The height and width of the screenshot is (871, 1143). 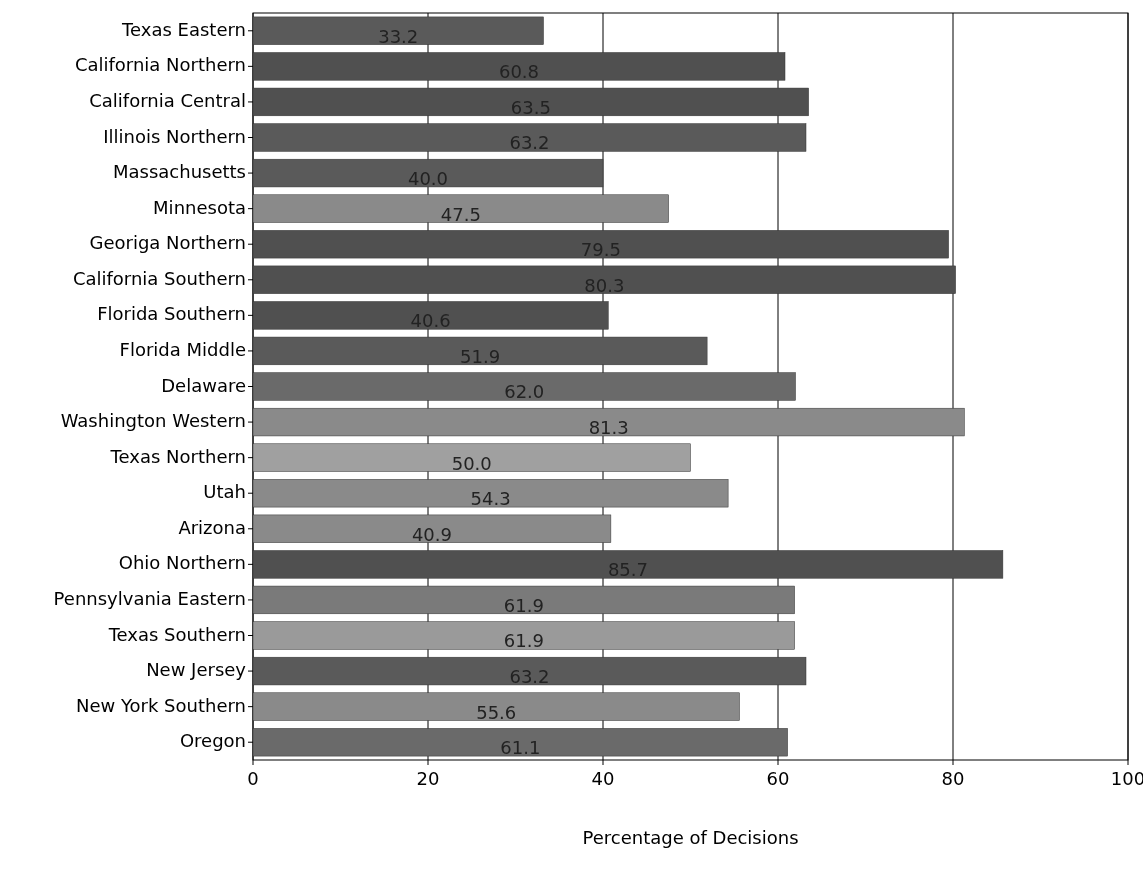 What do you see at coordinates (460, 214) in the screenshot?
I see `data-label: 47.5` at bounding box center [460, 214].